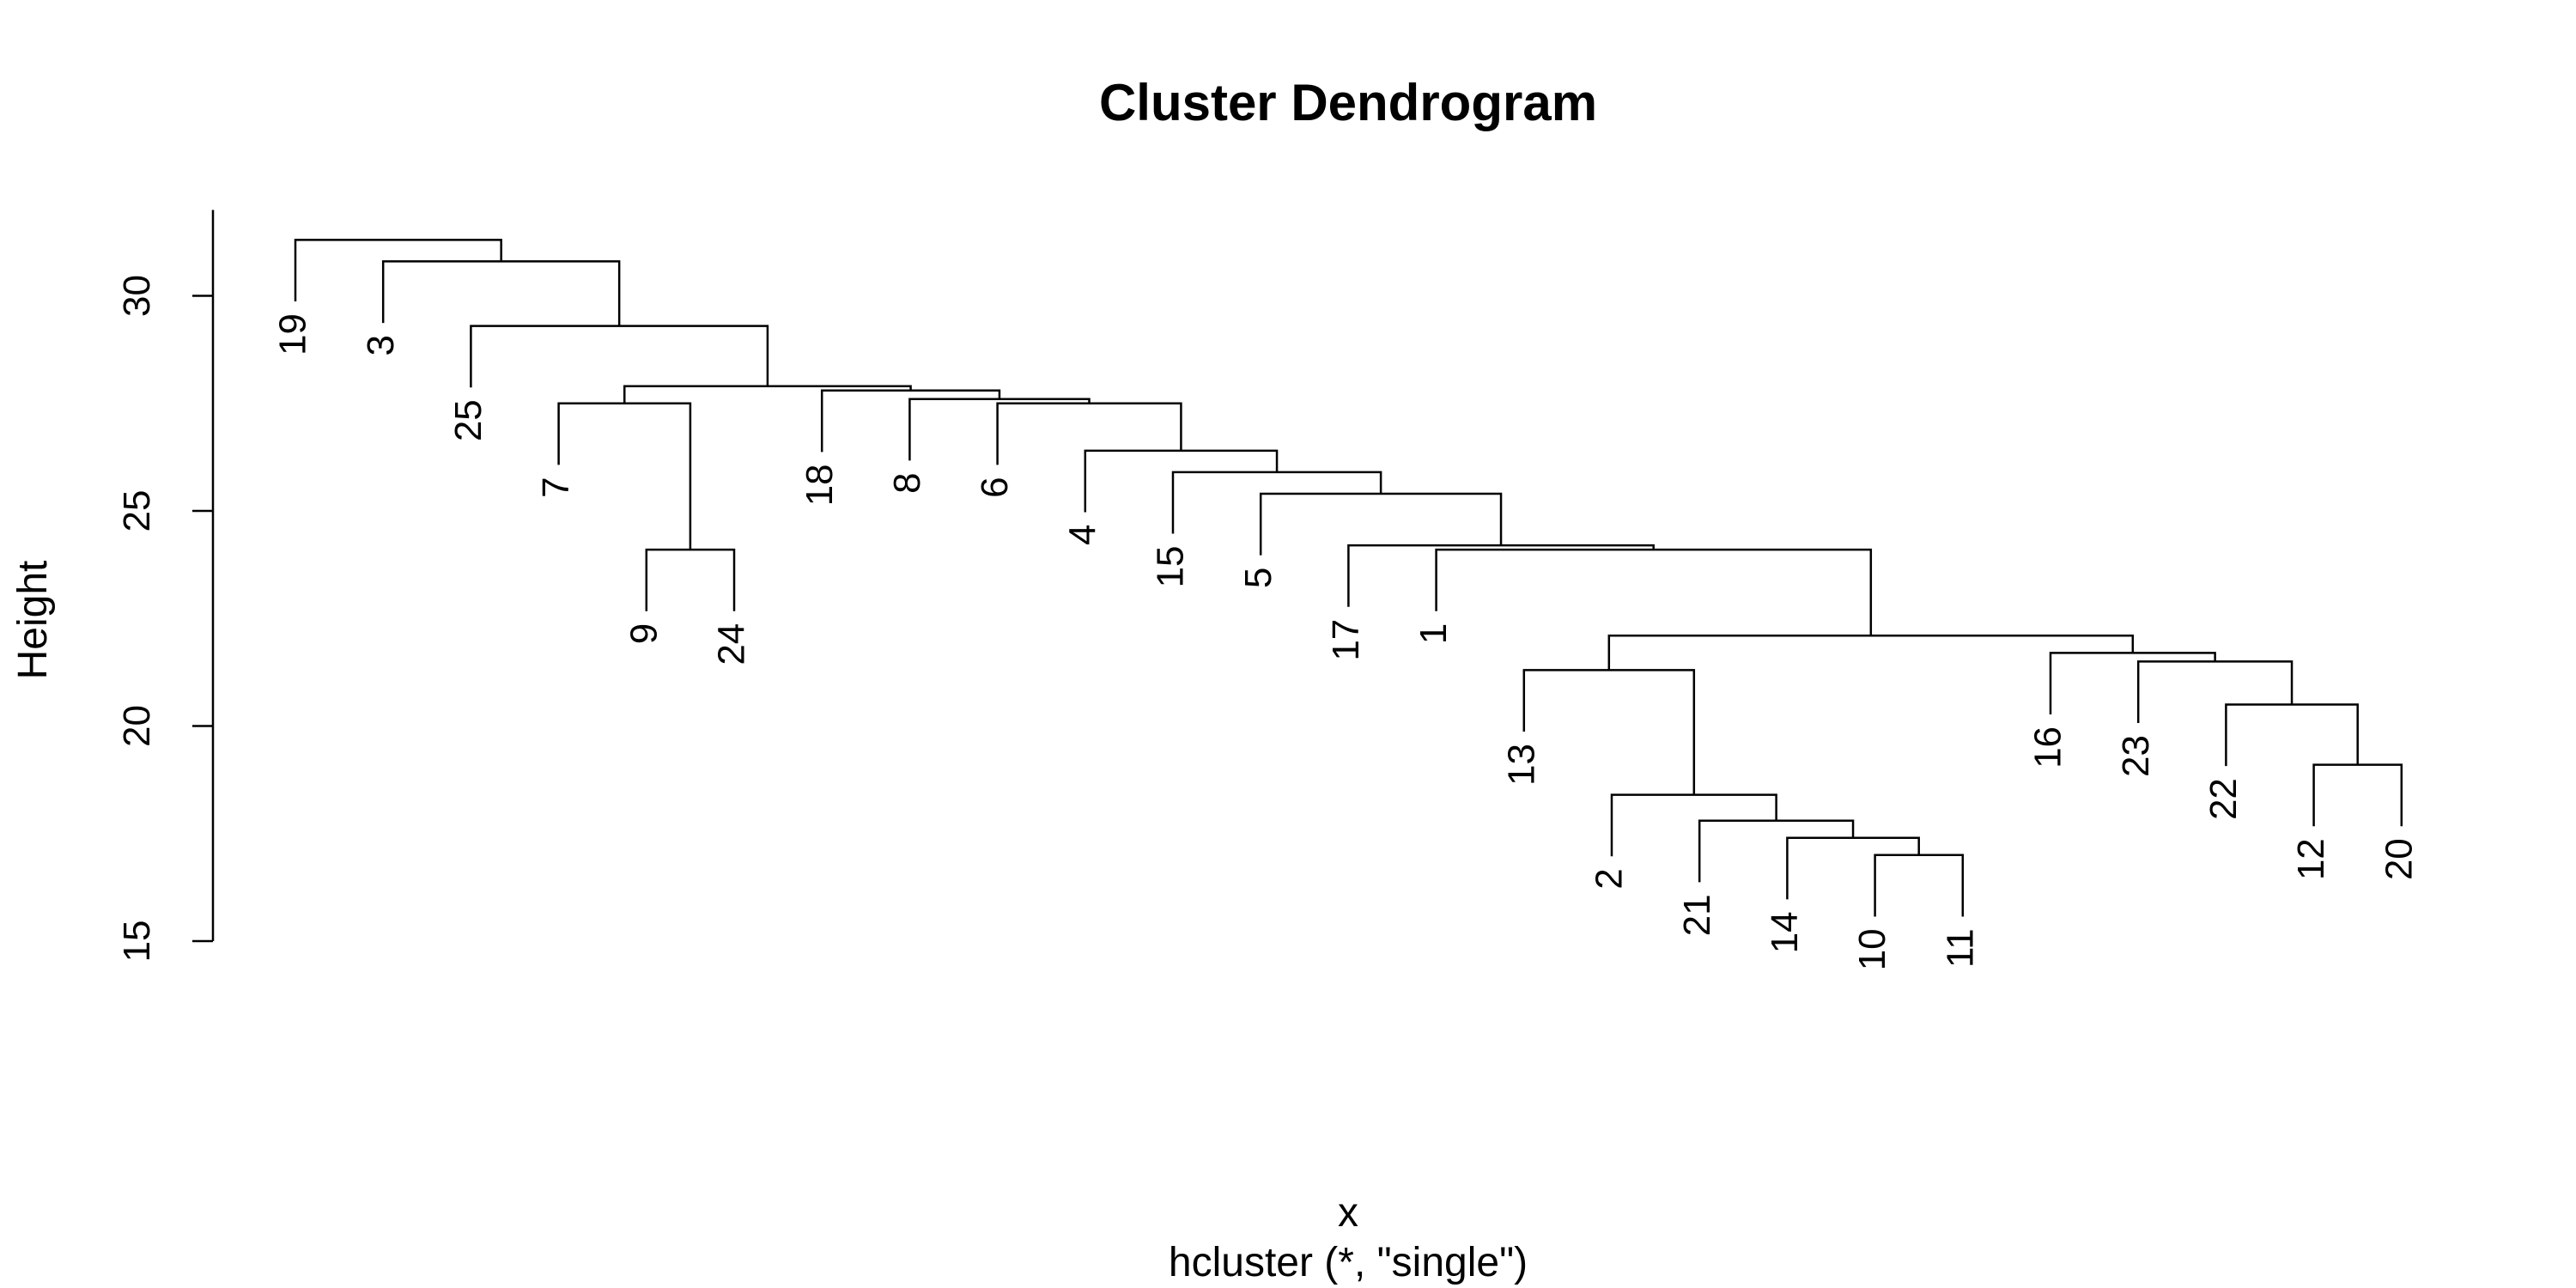 This screenshot has width=2576, height=1288. What do you see at coordinates (1258, 578) in the screenshot?
I see `leaf-label: 5` at bounding box center [1258, 578].